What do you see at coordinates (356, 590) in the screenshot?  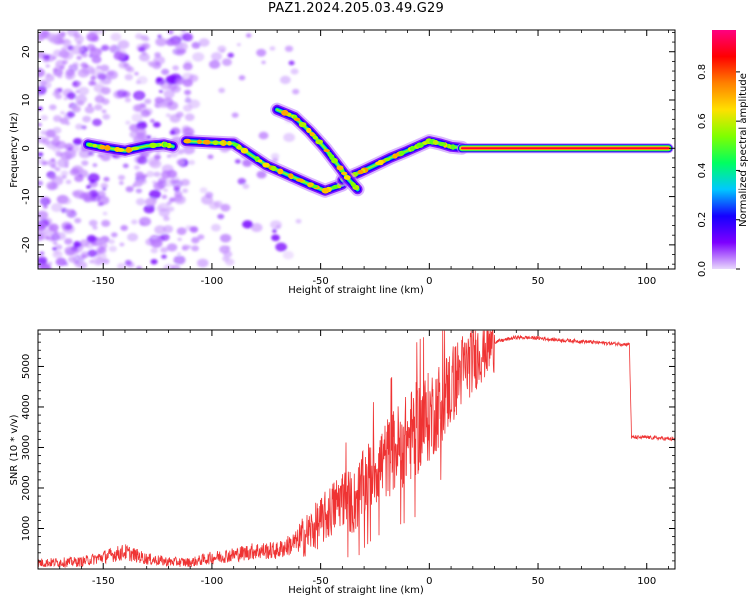 I see `snr-x-axis-label: Height of straight line (km)` at bounding box center [356, 590].